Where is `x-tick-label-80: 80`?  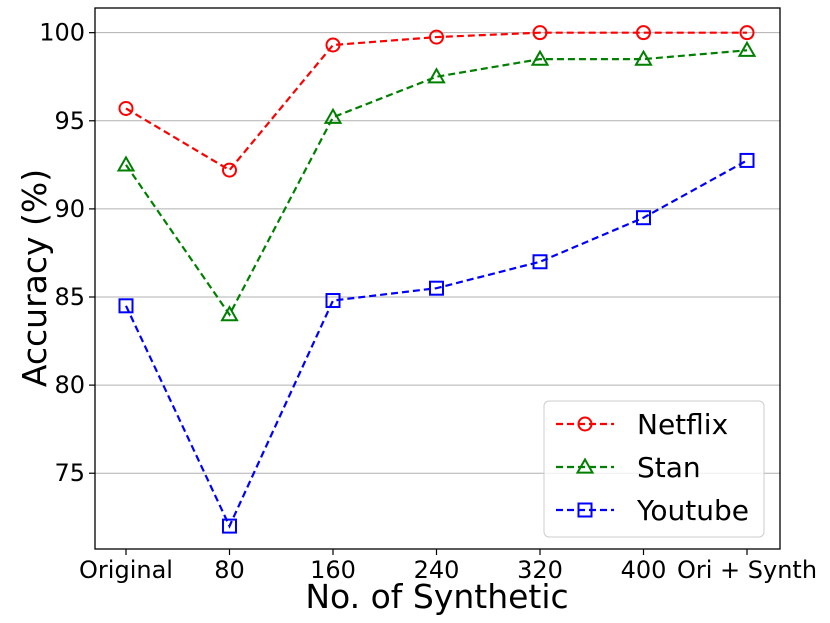
x-tick-label-80: 80 is located at coordinates (229, 570).